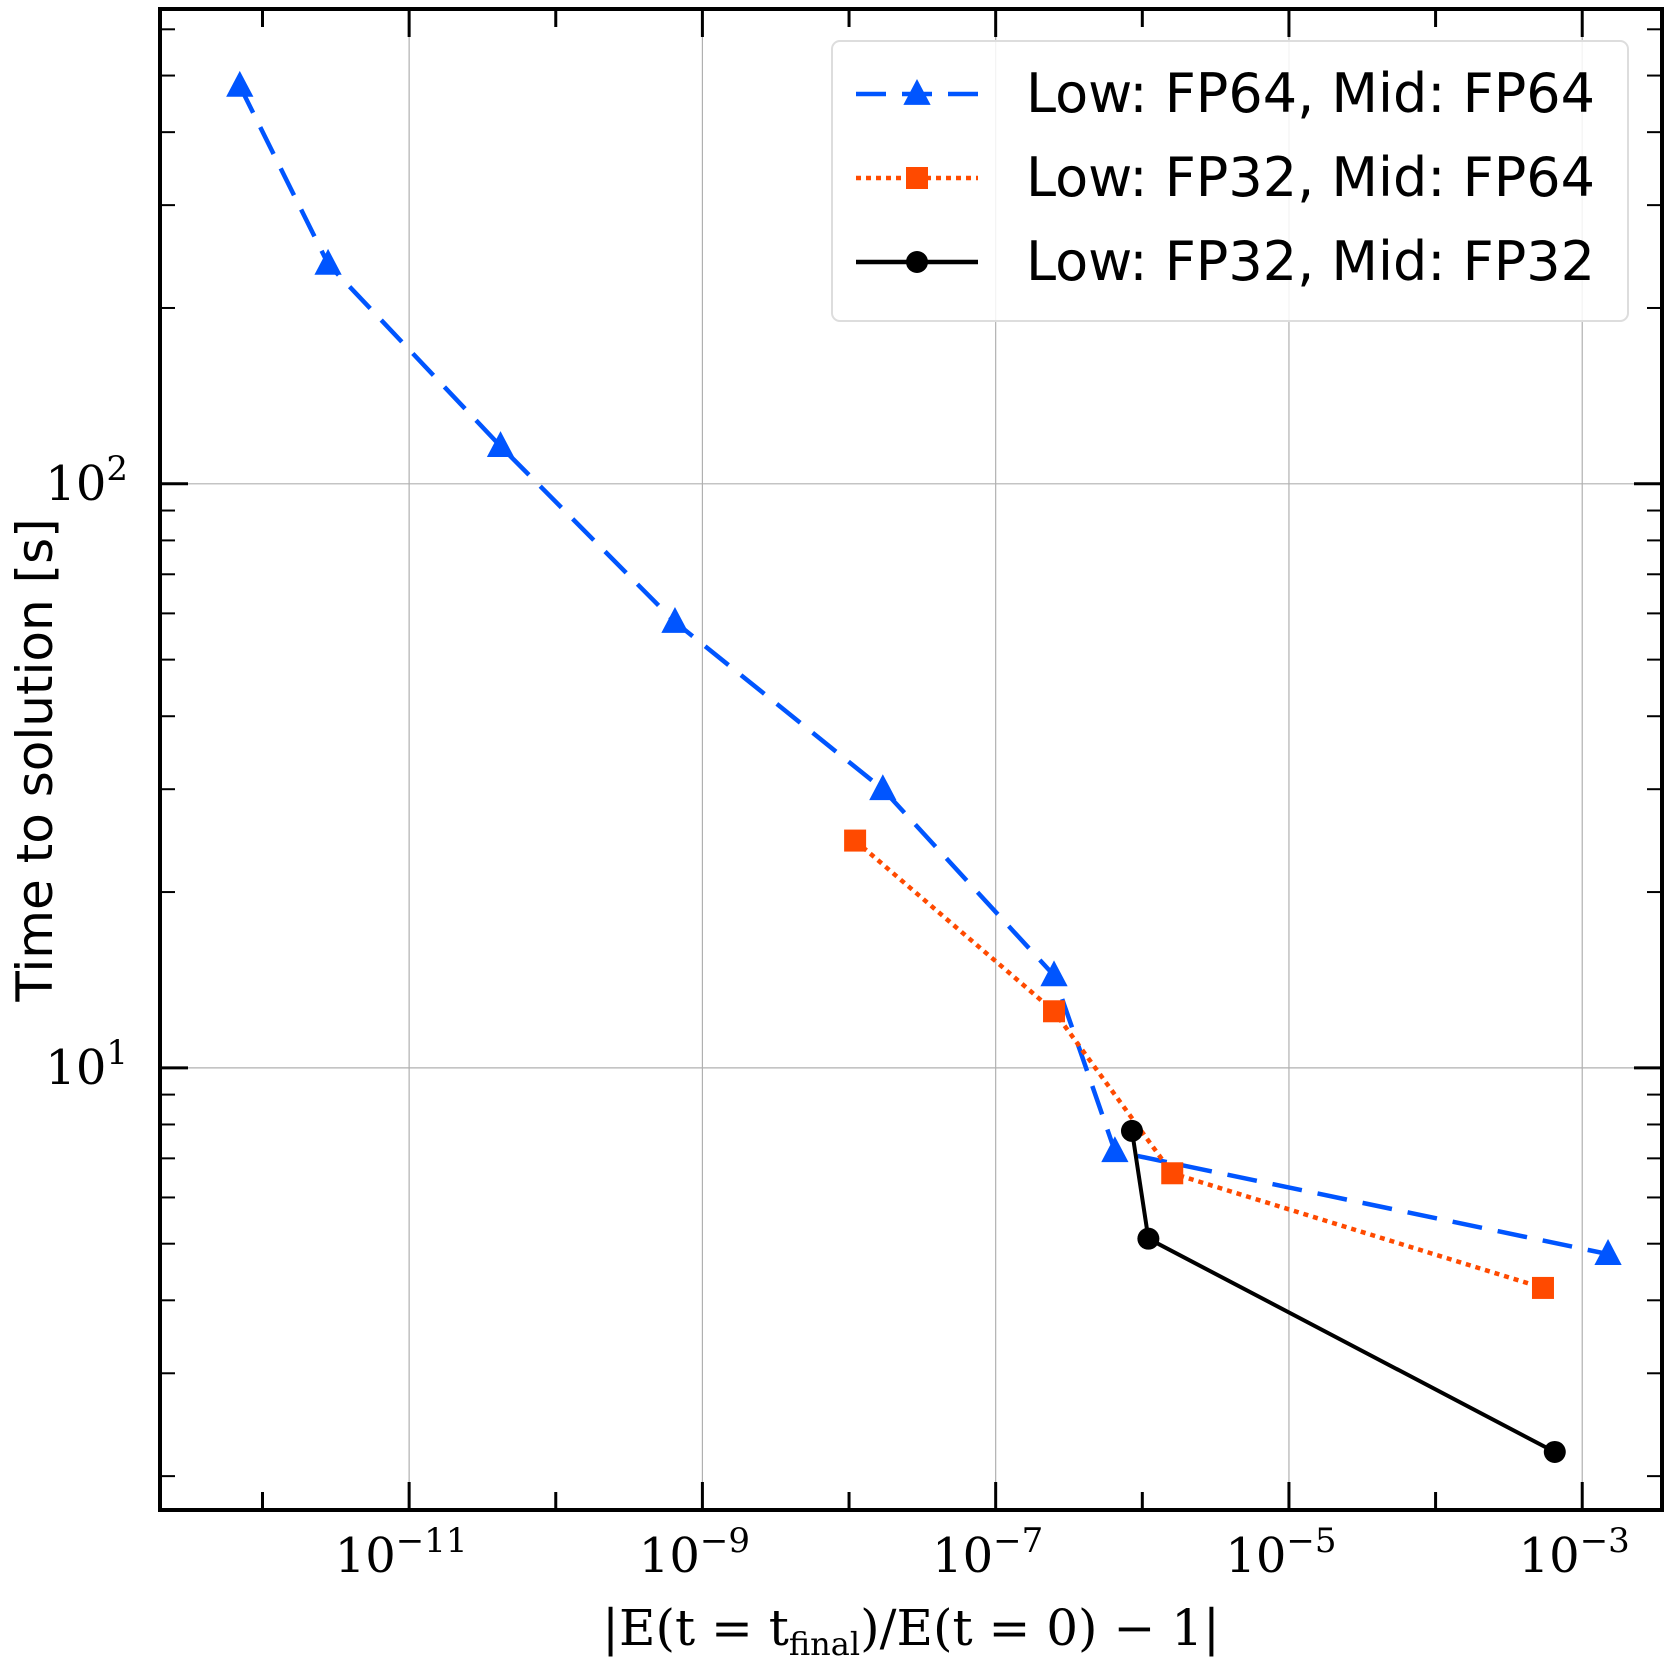  What do you see at coordinates (1280, 1552) in the screenshot?
I see `x-tick-label: 10⁻⁵` at bounding box center [1280, 1552].